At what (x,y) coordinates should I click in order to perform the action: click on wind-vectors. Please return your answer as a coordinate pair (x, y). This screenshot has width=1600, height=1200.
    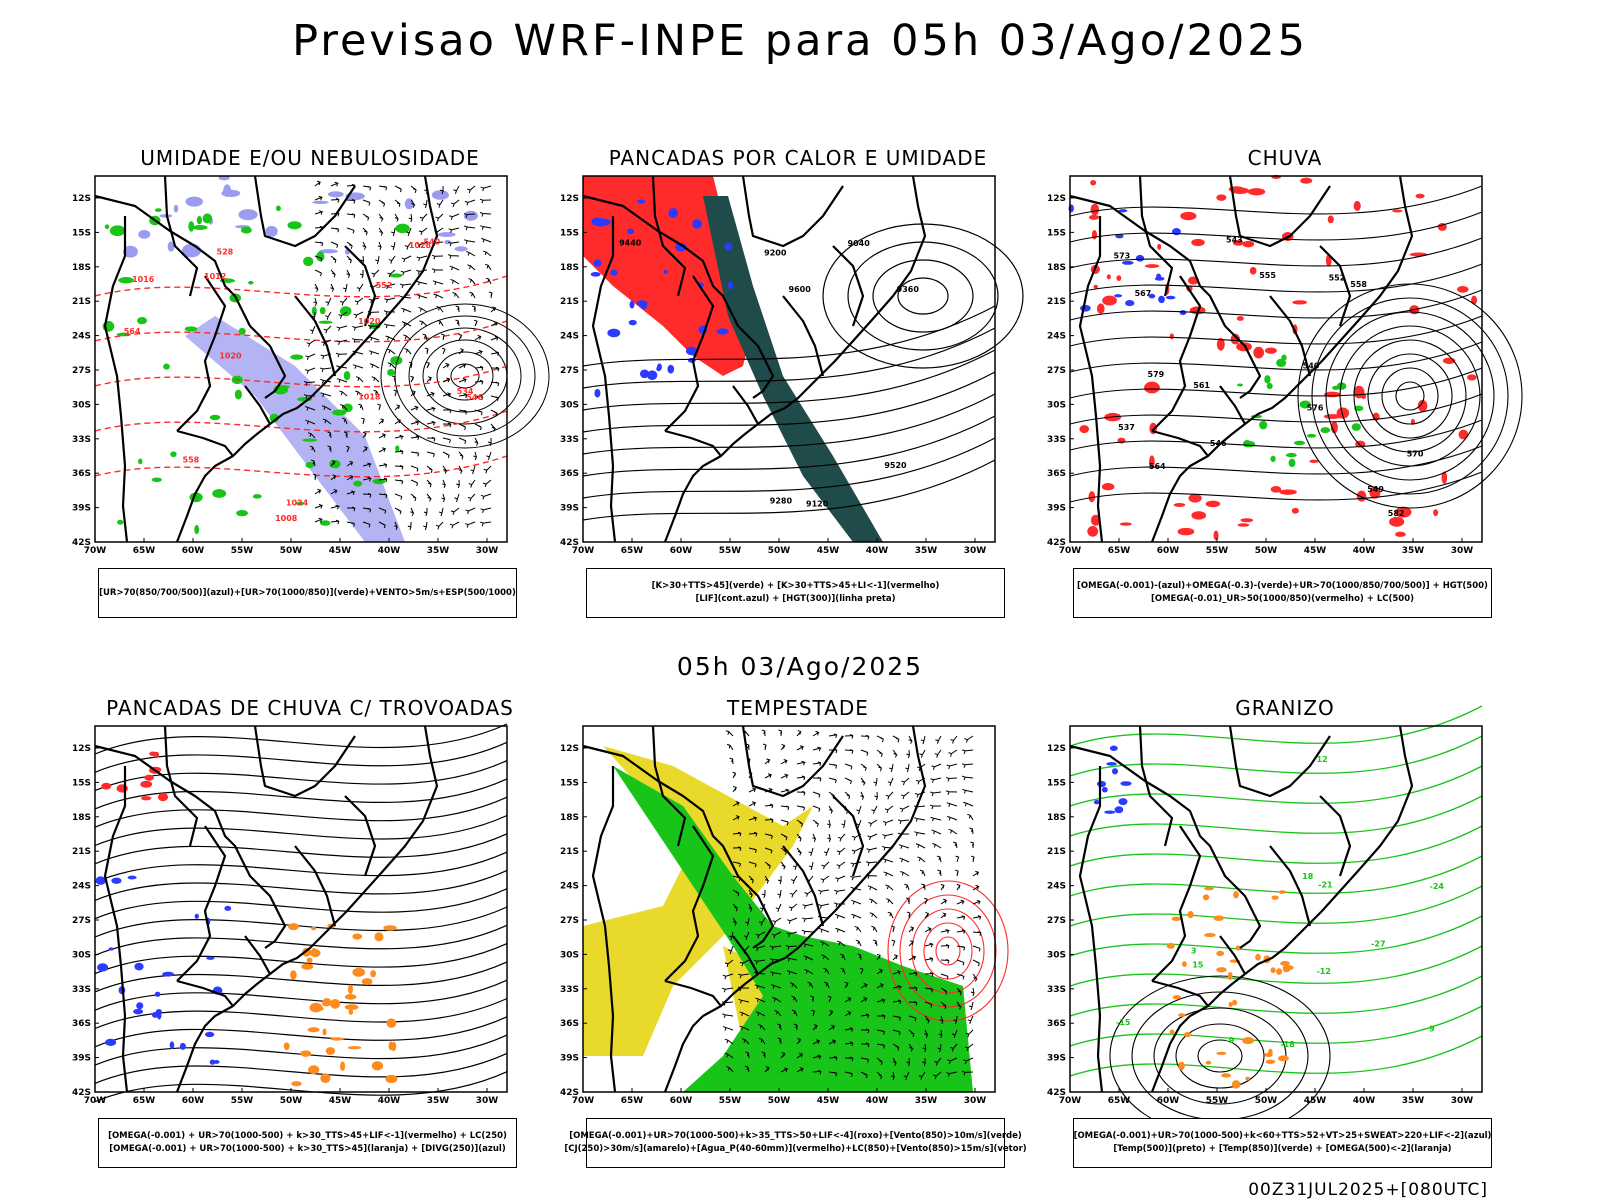
    Looking at the image, I should click on (851, 905).